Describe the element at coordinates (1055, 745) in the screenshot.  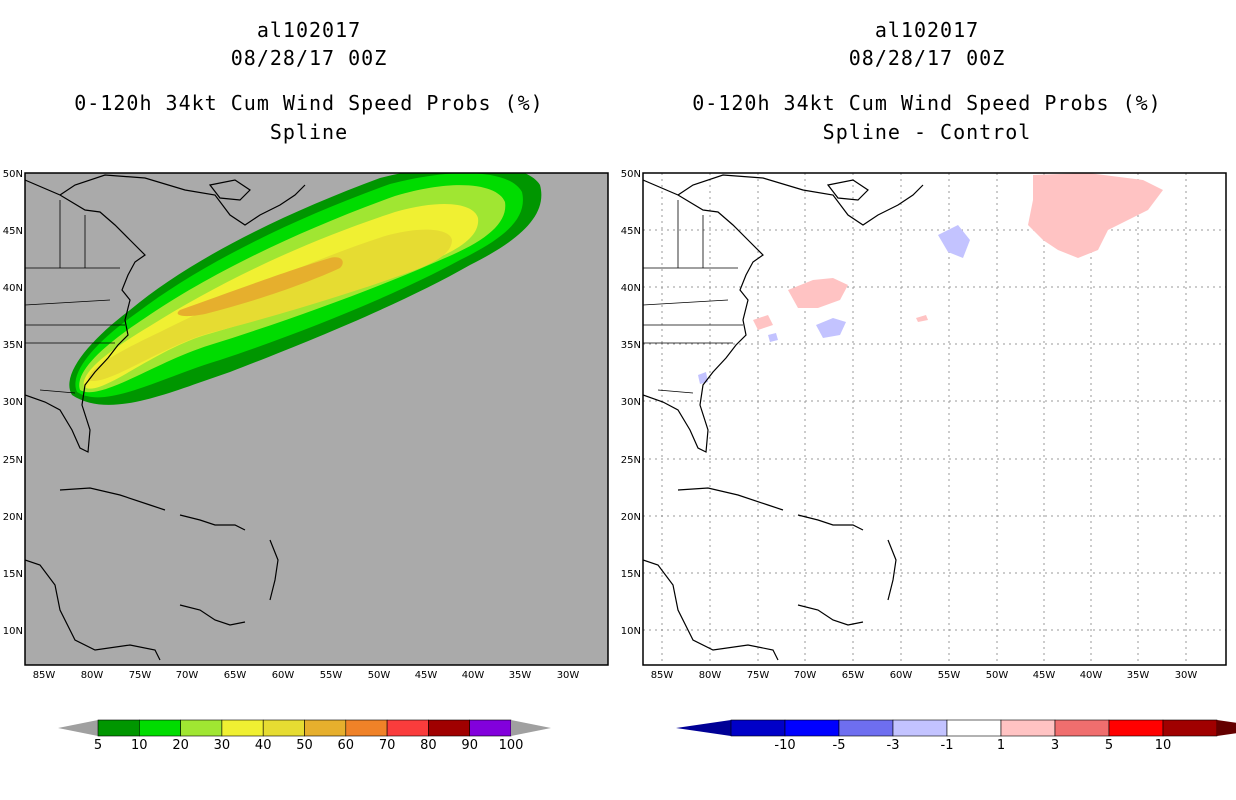
I see `colorbar-label: 3` at that location.